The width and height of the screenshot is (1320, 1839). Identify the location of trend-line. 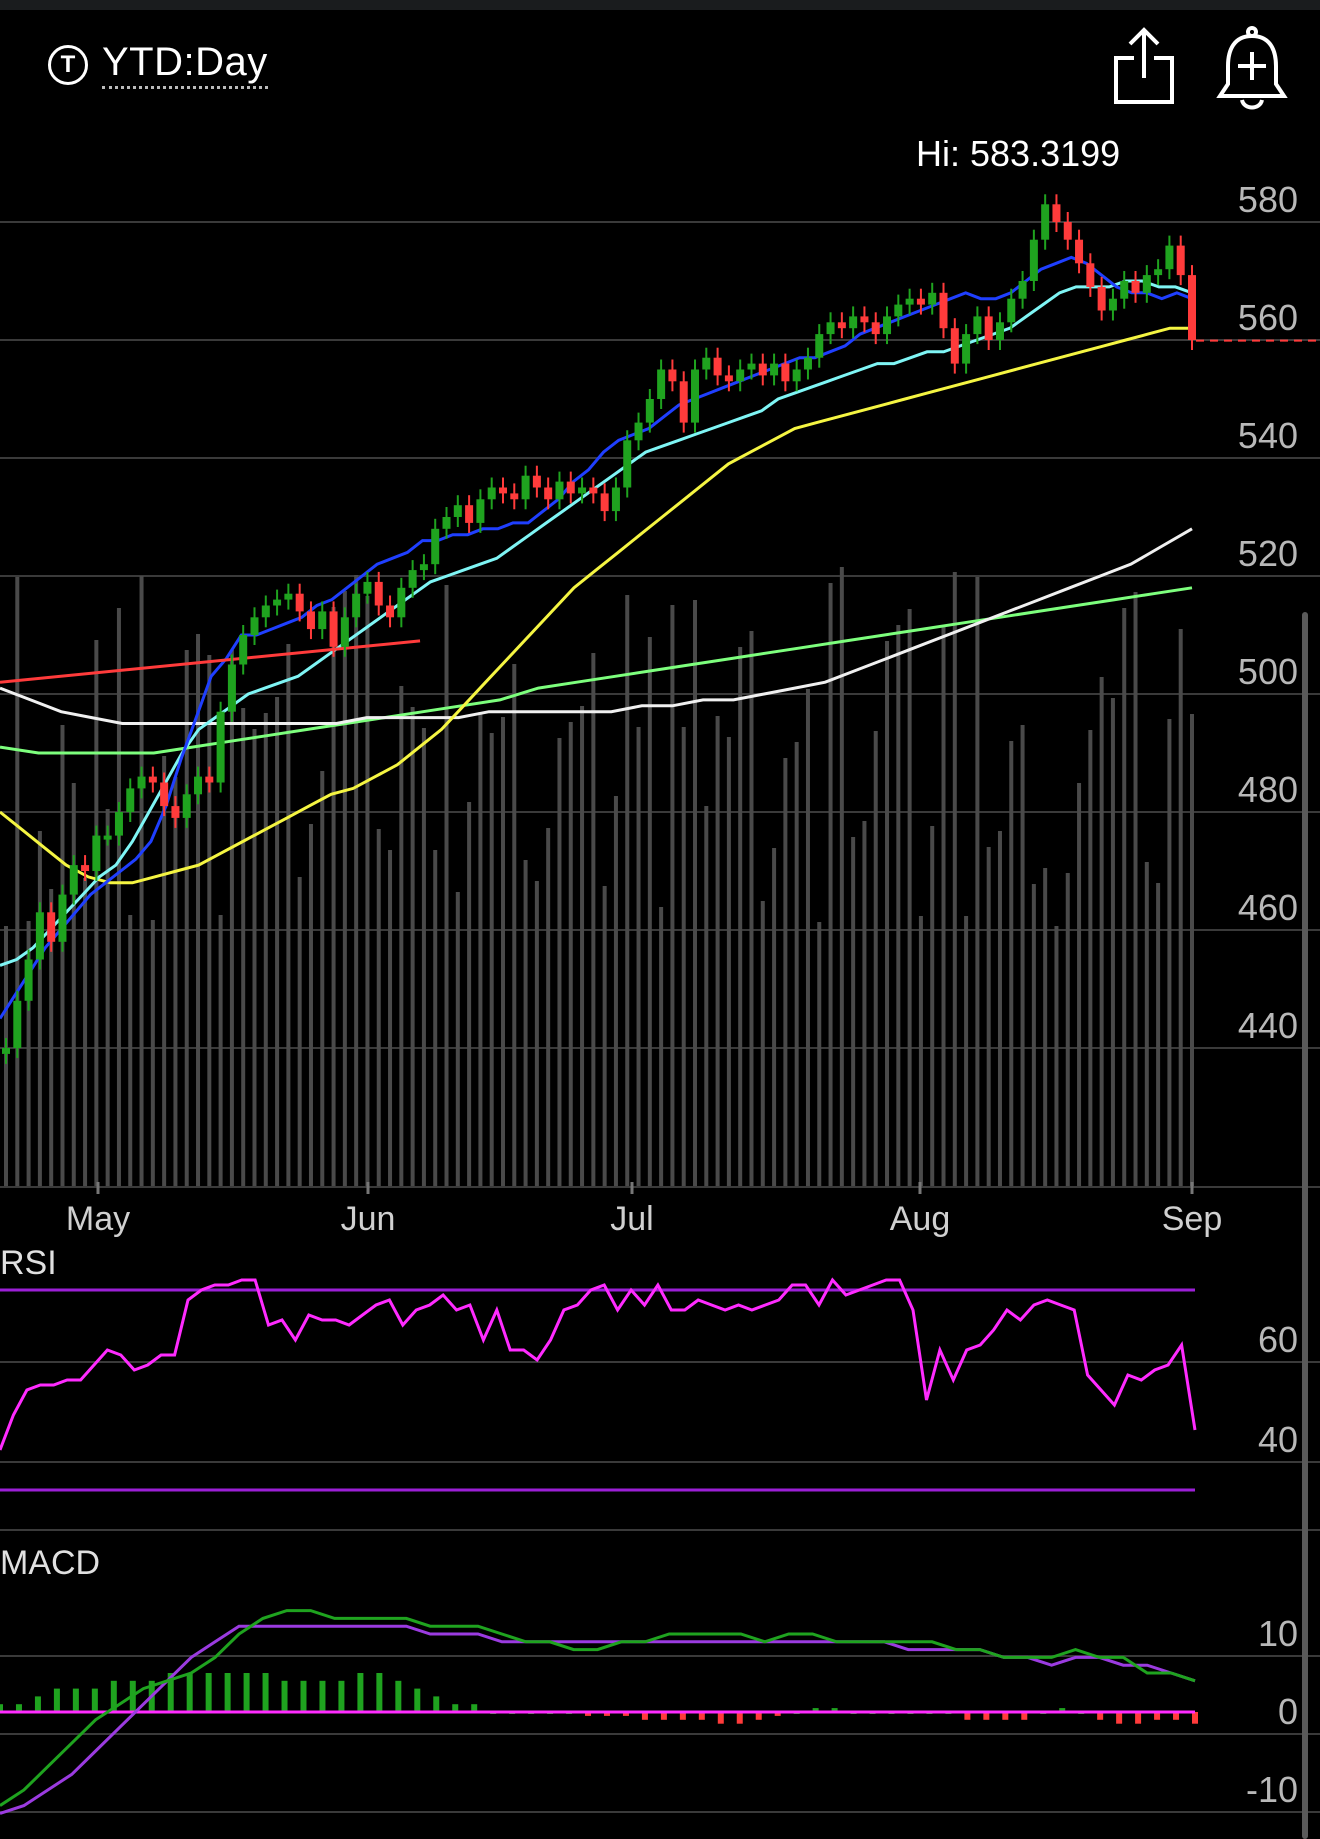
(210, 661).